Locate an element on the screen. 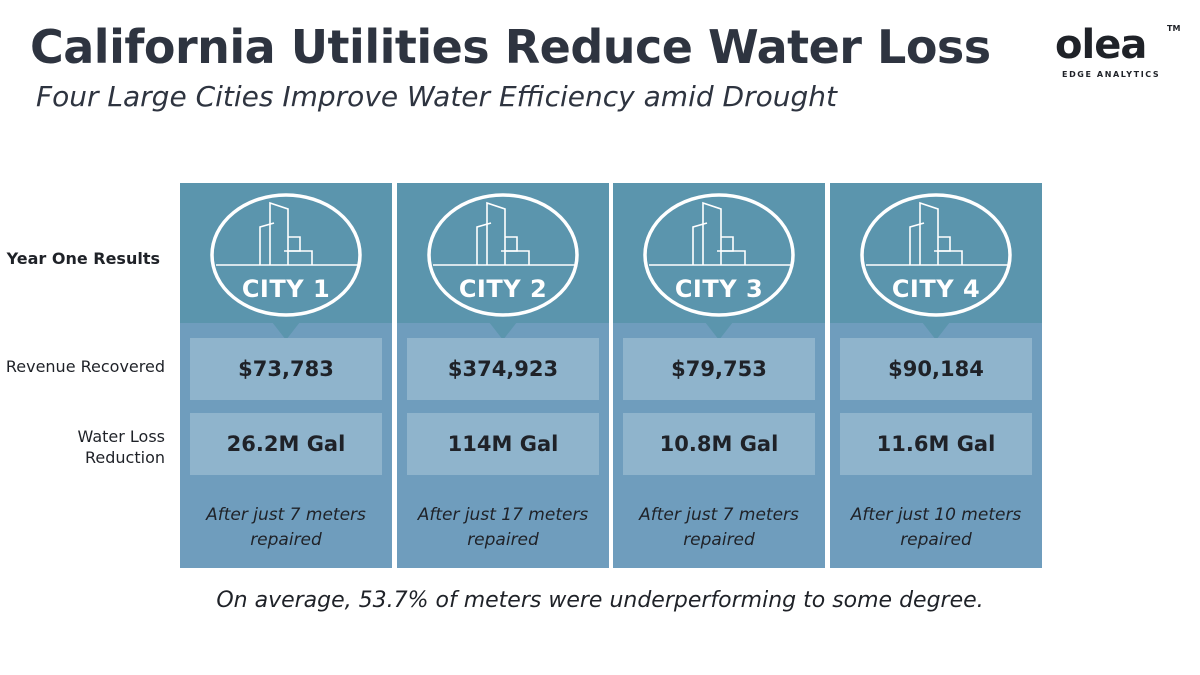 The image size is (1200, 675). logo-trademark: TM is located at coordinates (1174, 28).